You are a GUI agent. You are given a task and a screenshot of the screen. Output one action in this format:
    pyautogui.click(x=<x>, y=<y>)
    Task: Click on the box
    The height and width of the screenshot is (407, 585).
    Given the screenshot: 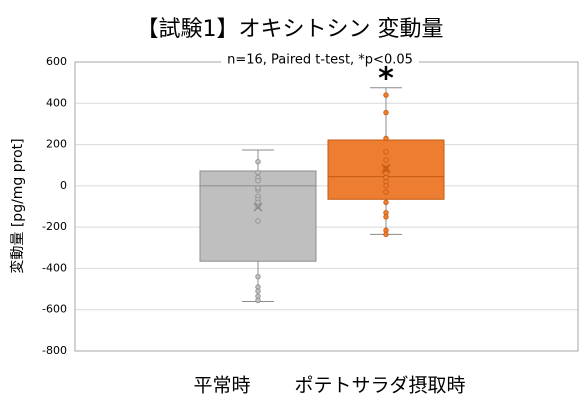 What is the action you would take?
    pyautogui.click(x=258, y=216)
    